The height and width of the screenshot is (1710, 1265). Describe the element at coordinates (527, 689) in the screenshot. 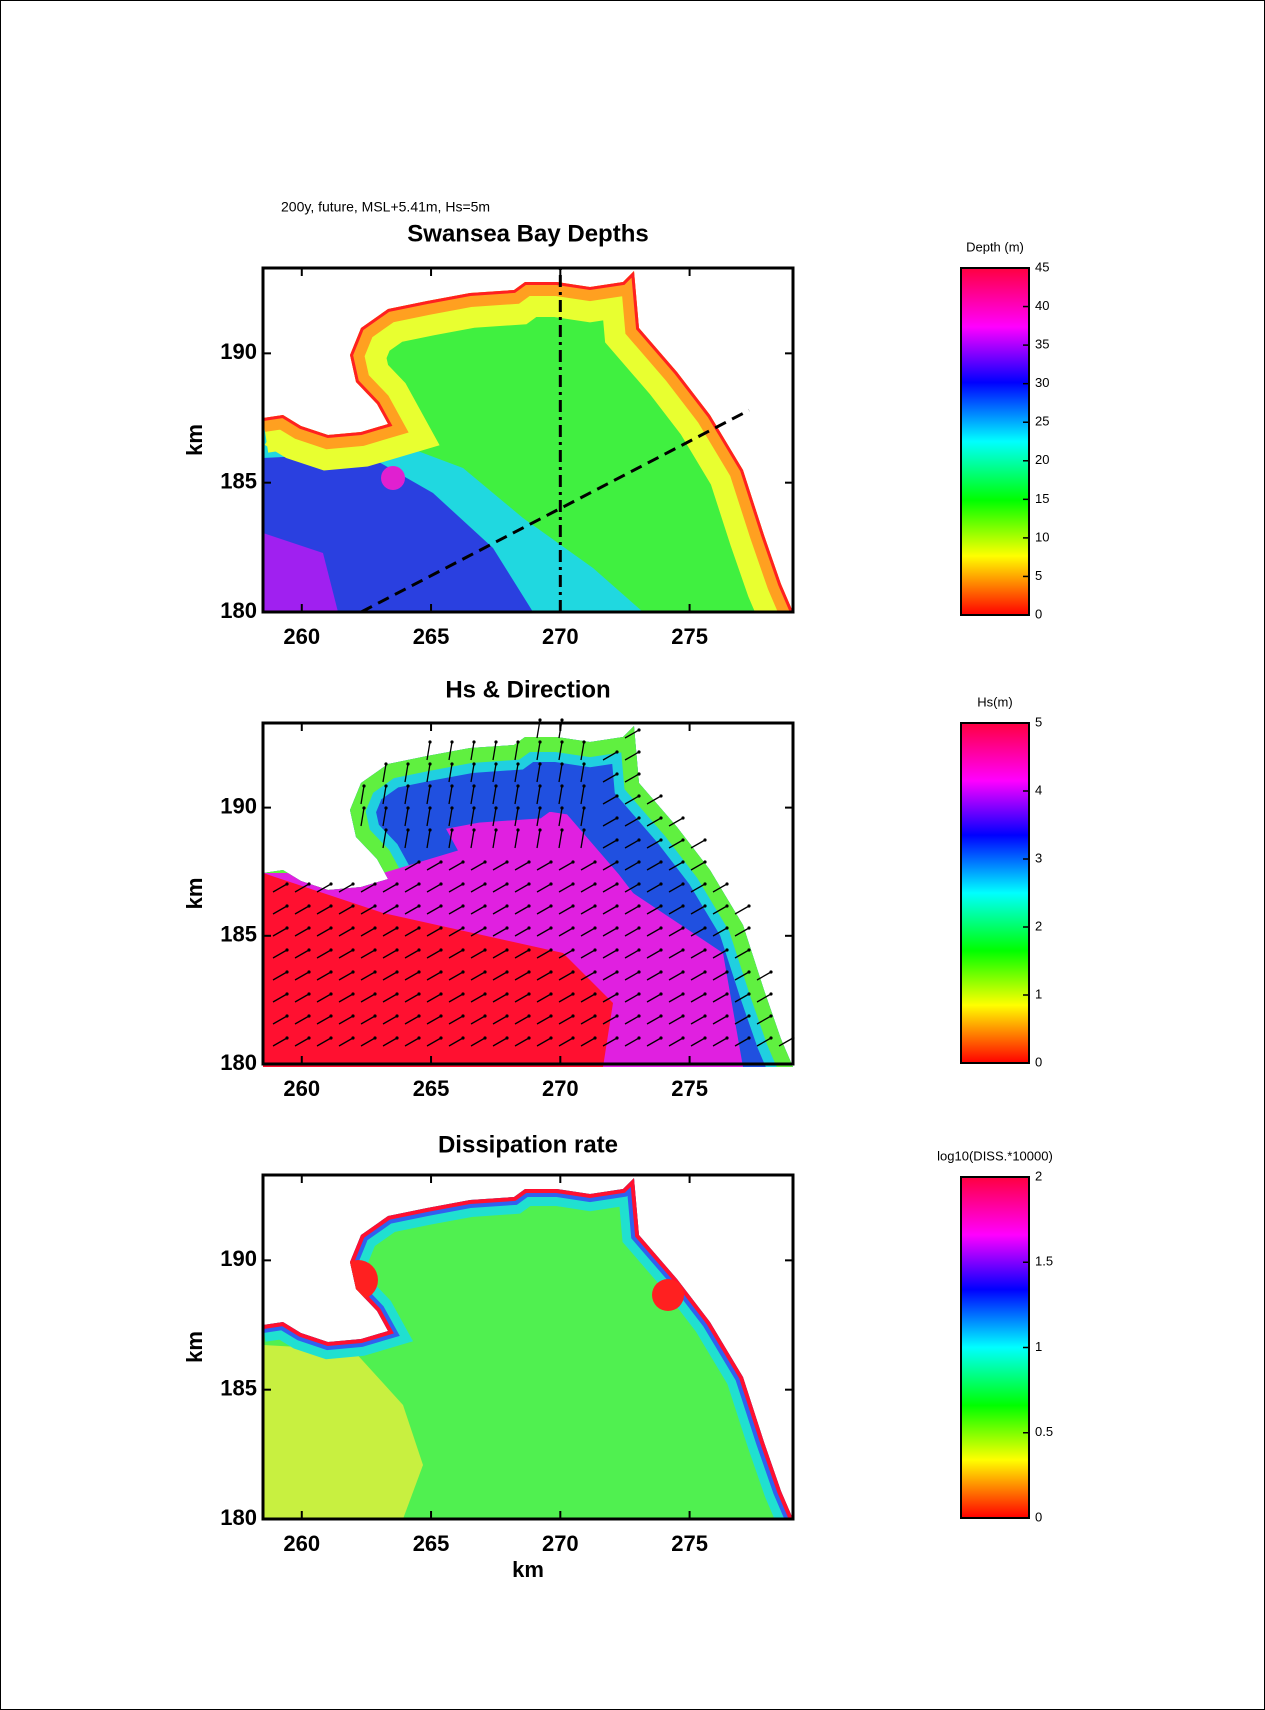

I see `chart-title: Hs & Direction` at that location.